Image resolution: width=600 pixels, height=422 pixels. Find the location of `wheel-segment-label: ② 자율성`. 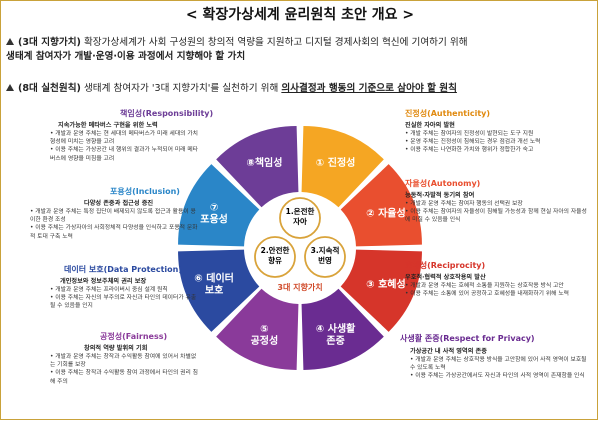

wheel-segment-label: ② 자율성 is located at coordinates (386, 212).